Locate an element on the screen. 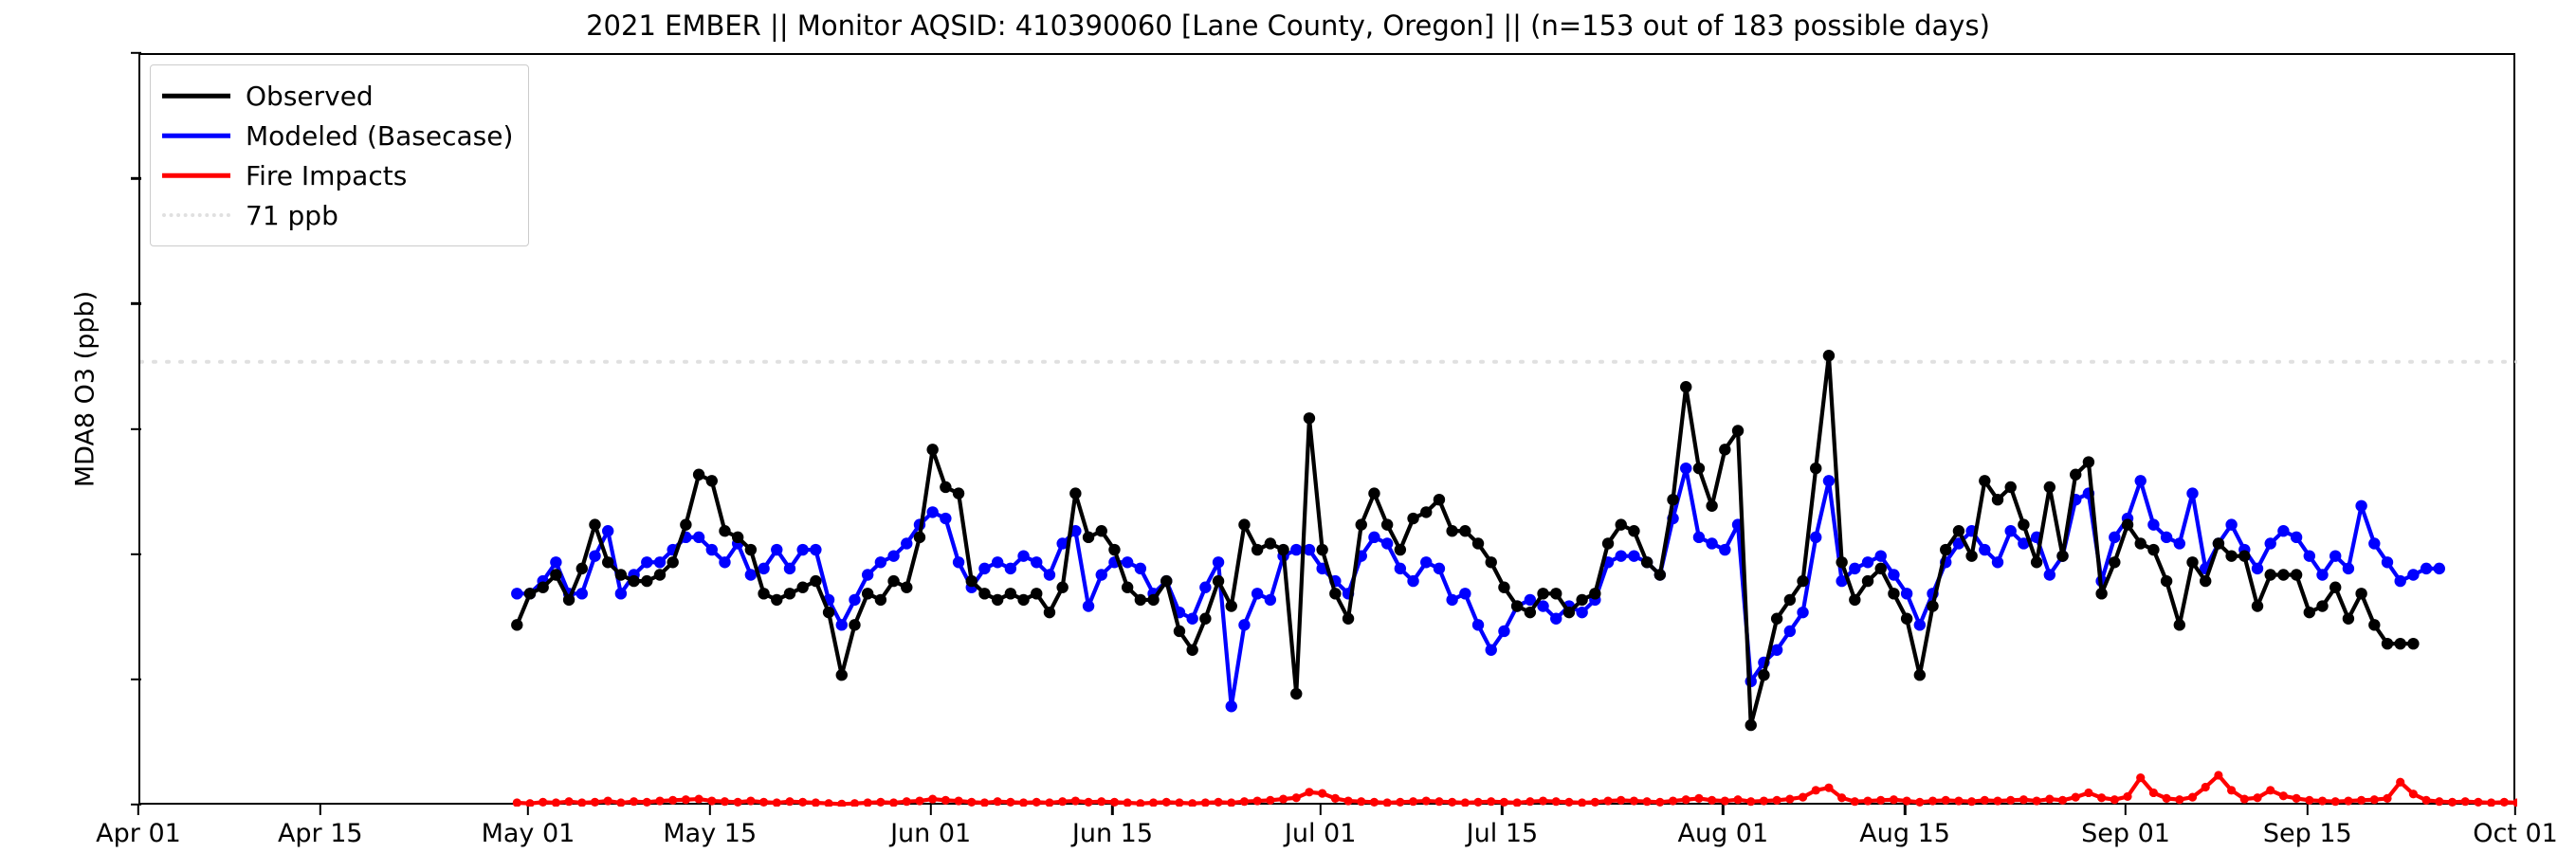  legend-label: Modeled (Basecase) is located at coordinates (380, 135).